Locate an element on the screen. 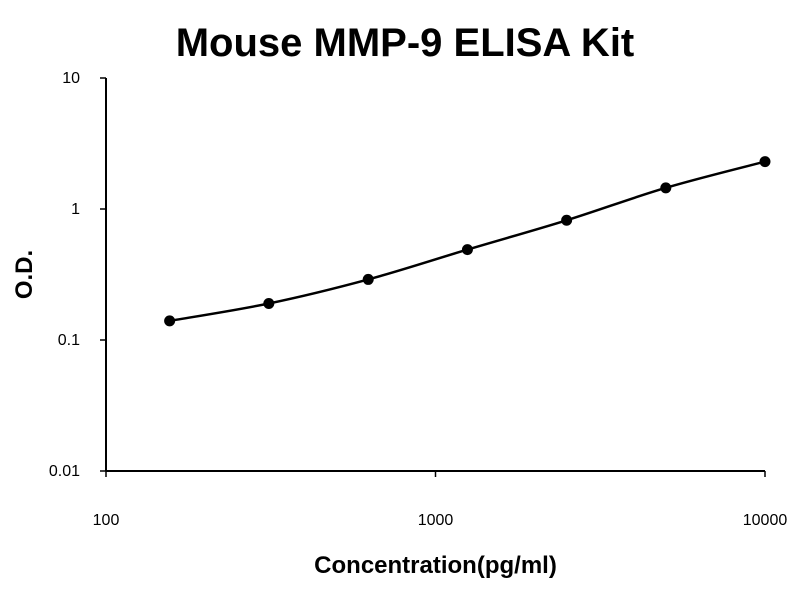 The width and height of the screenshot is (800, 600). x-tick-label: 100 is located at coordinates (106, 520).